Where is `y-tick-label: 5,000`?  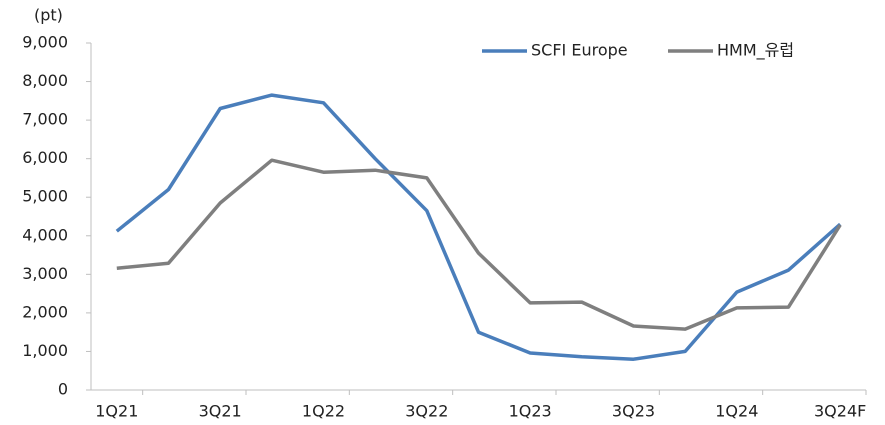
y-tick-label: 5,000 is located at coordinates (45, 196).